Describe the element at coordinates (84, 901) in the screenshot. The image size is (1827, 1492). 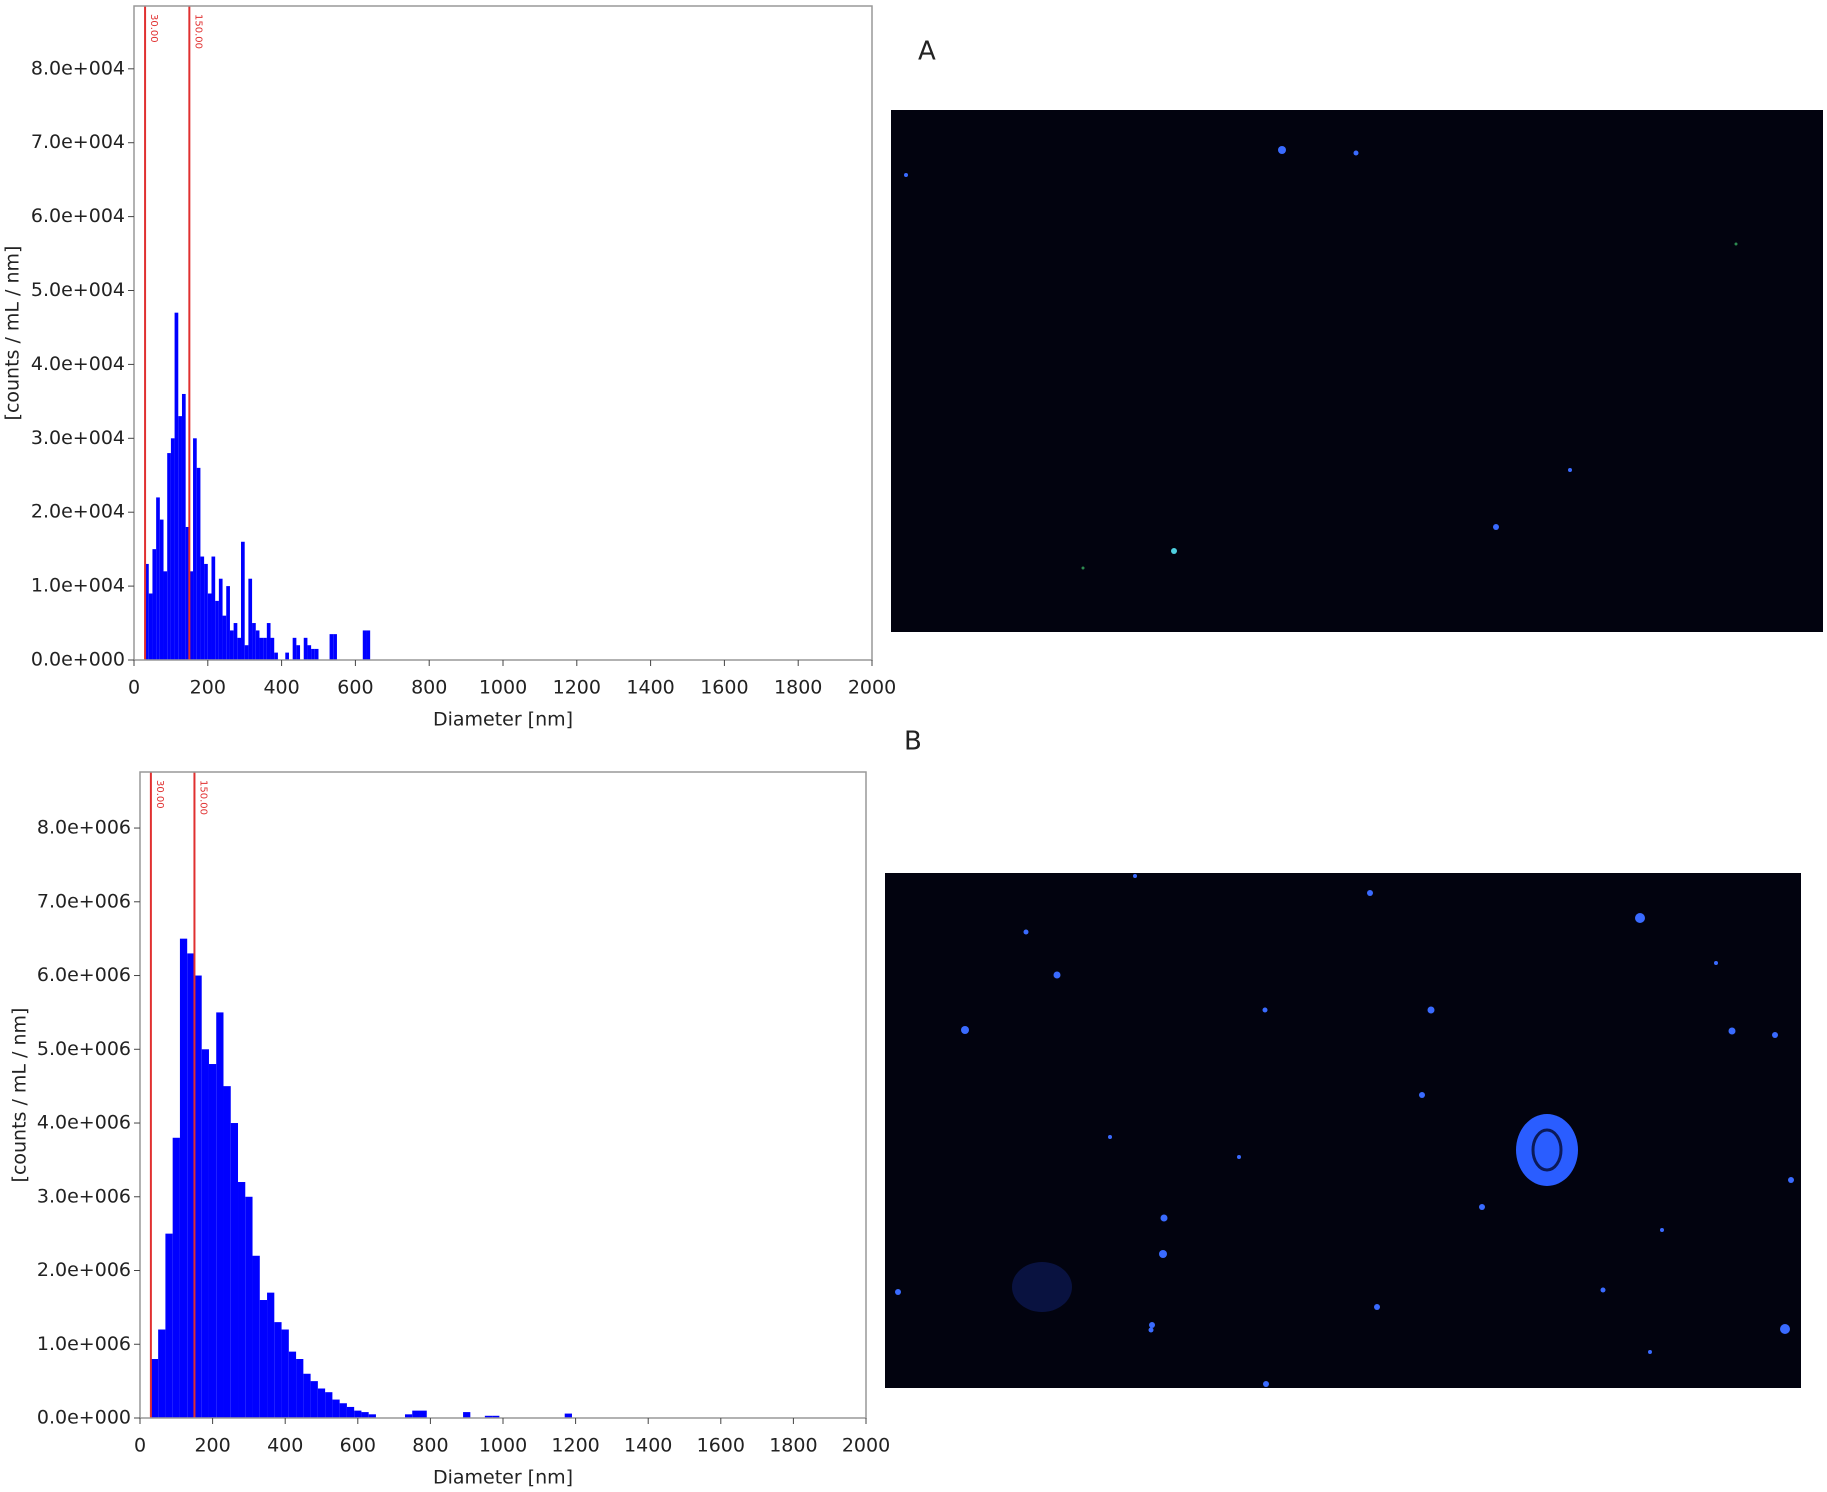
I see `y-tick-label: 7.0e+006` at that location.